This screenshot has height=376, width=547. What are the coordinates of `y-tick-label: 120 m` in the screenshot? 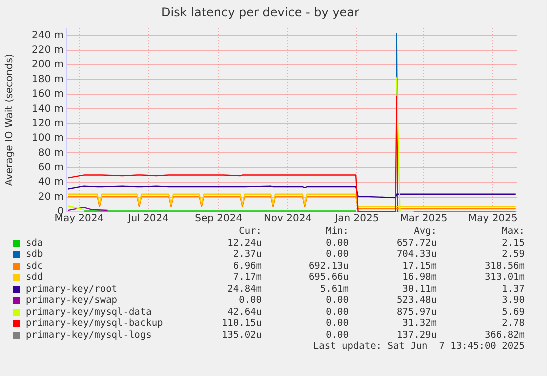 It's located at (48, 124).